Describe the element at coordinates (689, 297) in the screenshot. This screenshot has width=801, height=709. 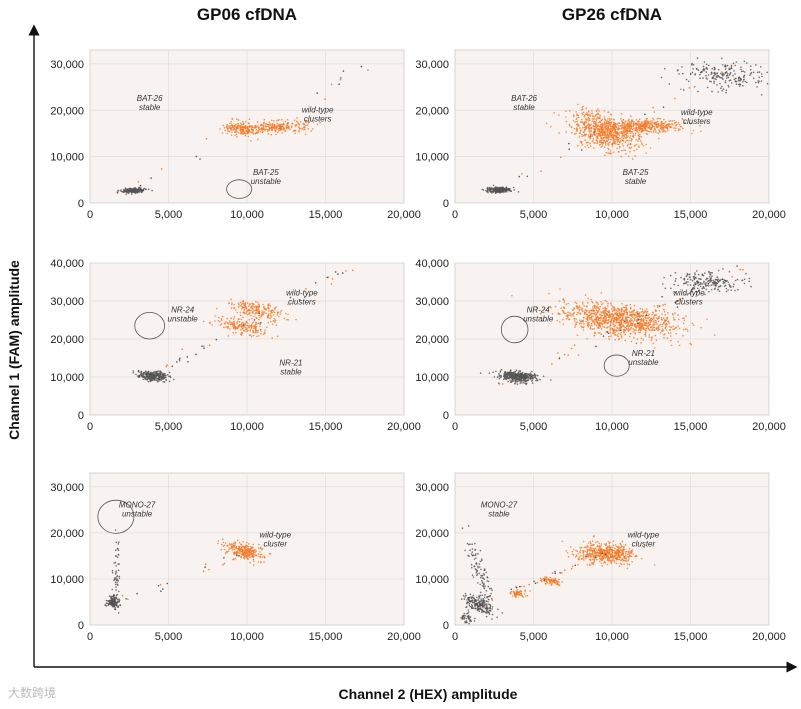
I see `annotation-label: wild-type clusters` at that location.